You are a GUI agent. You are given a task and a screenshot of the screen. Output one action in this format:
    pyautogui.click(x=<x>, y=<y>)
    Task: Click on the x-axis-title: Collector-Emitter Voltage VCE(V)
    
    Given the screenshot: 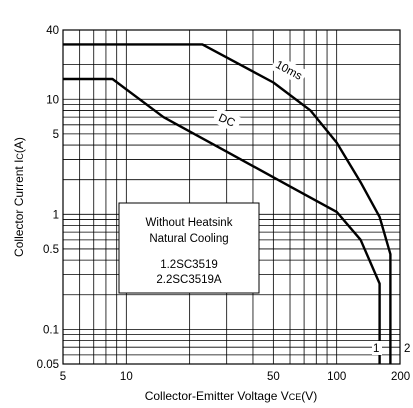 What is the action you would take?
    pyautogui.click(x=231, y=396)
    